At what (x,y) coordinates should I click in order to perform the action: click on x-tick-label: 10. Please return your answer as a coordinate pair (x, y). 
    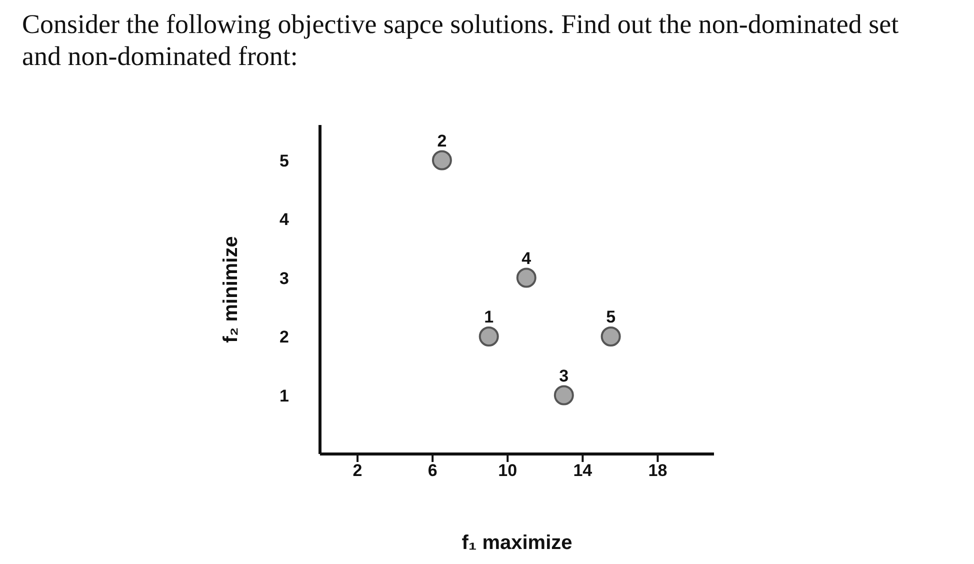
    Looking at the image, I should click on (508, 470).